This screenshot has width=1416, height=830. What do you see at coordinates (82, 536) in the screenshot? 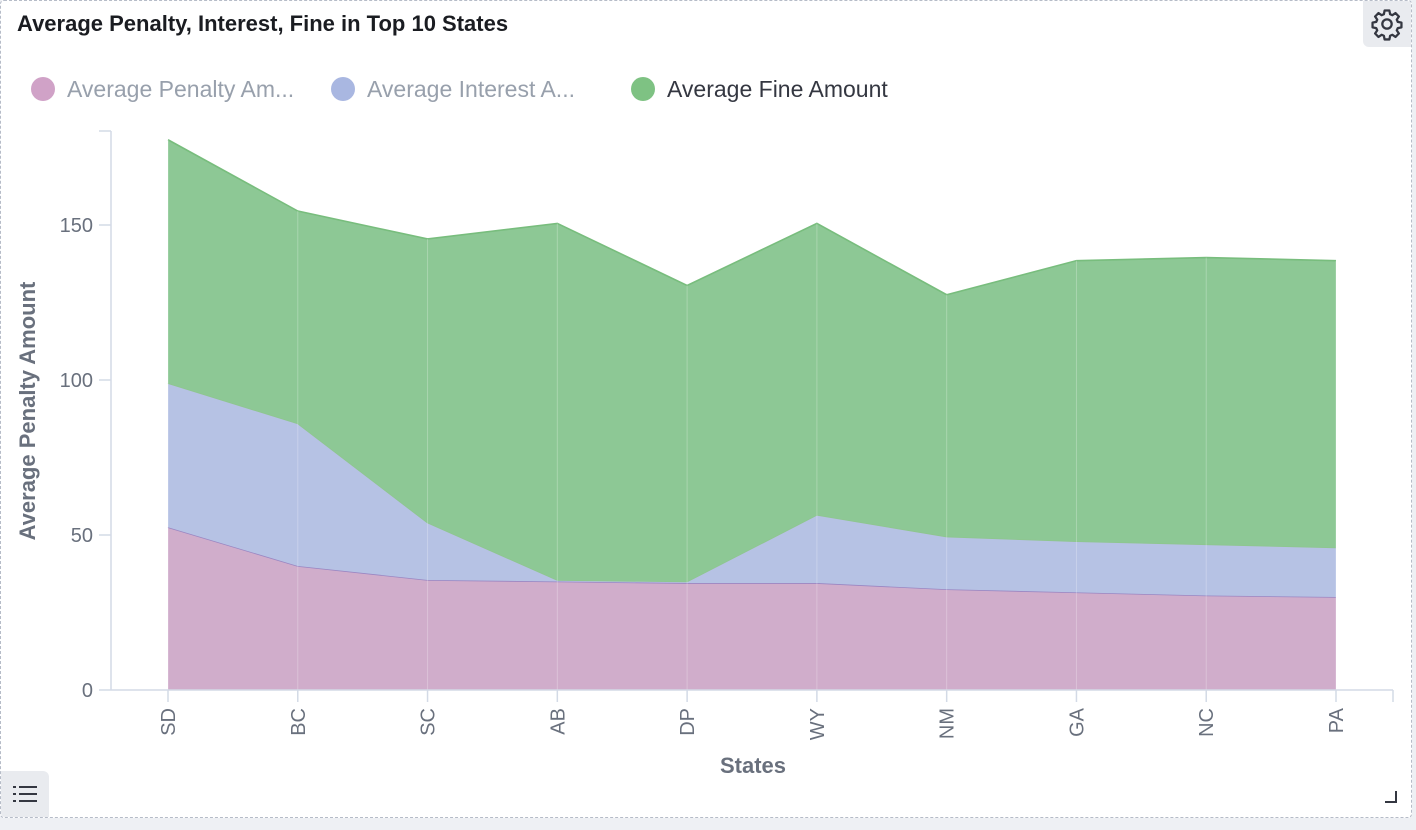
I see `y-tick-label: 50` at bounding box center [82, 536].